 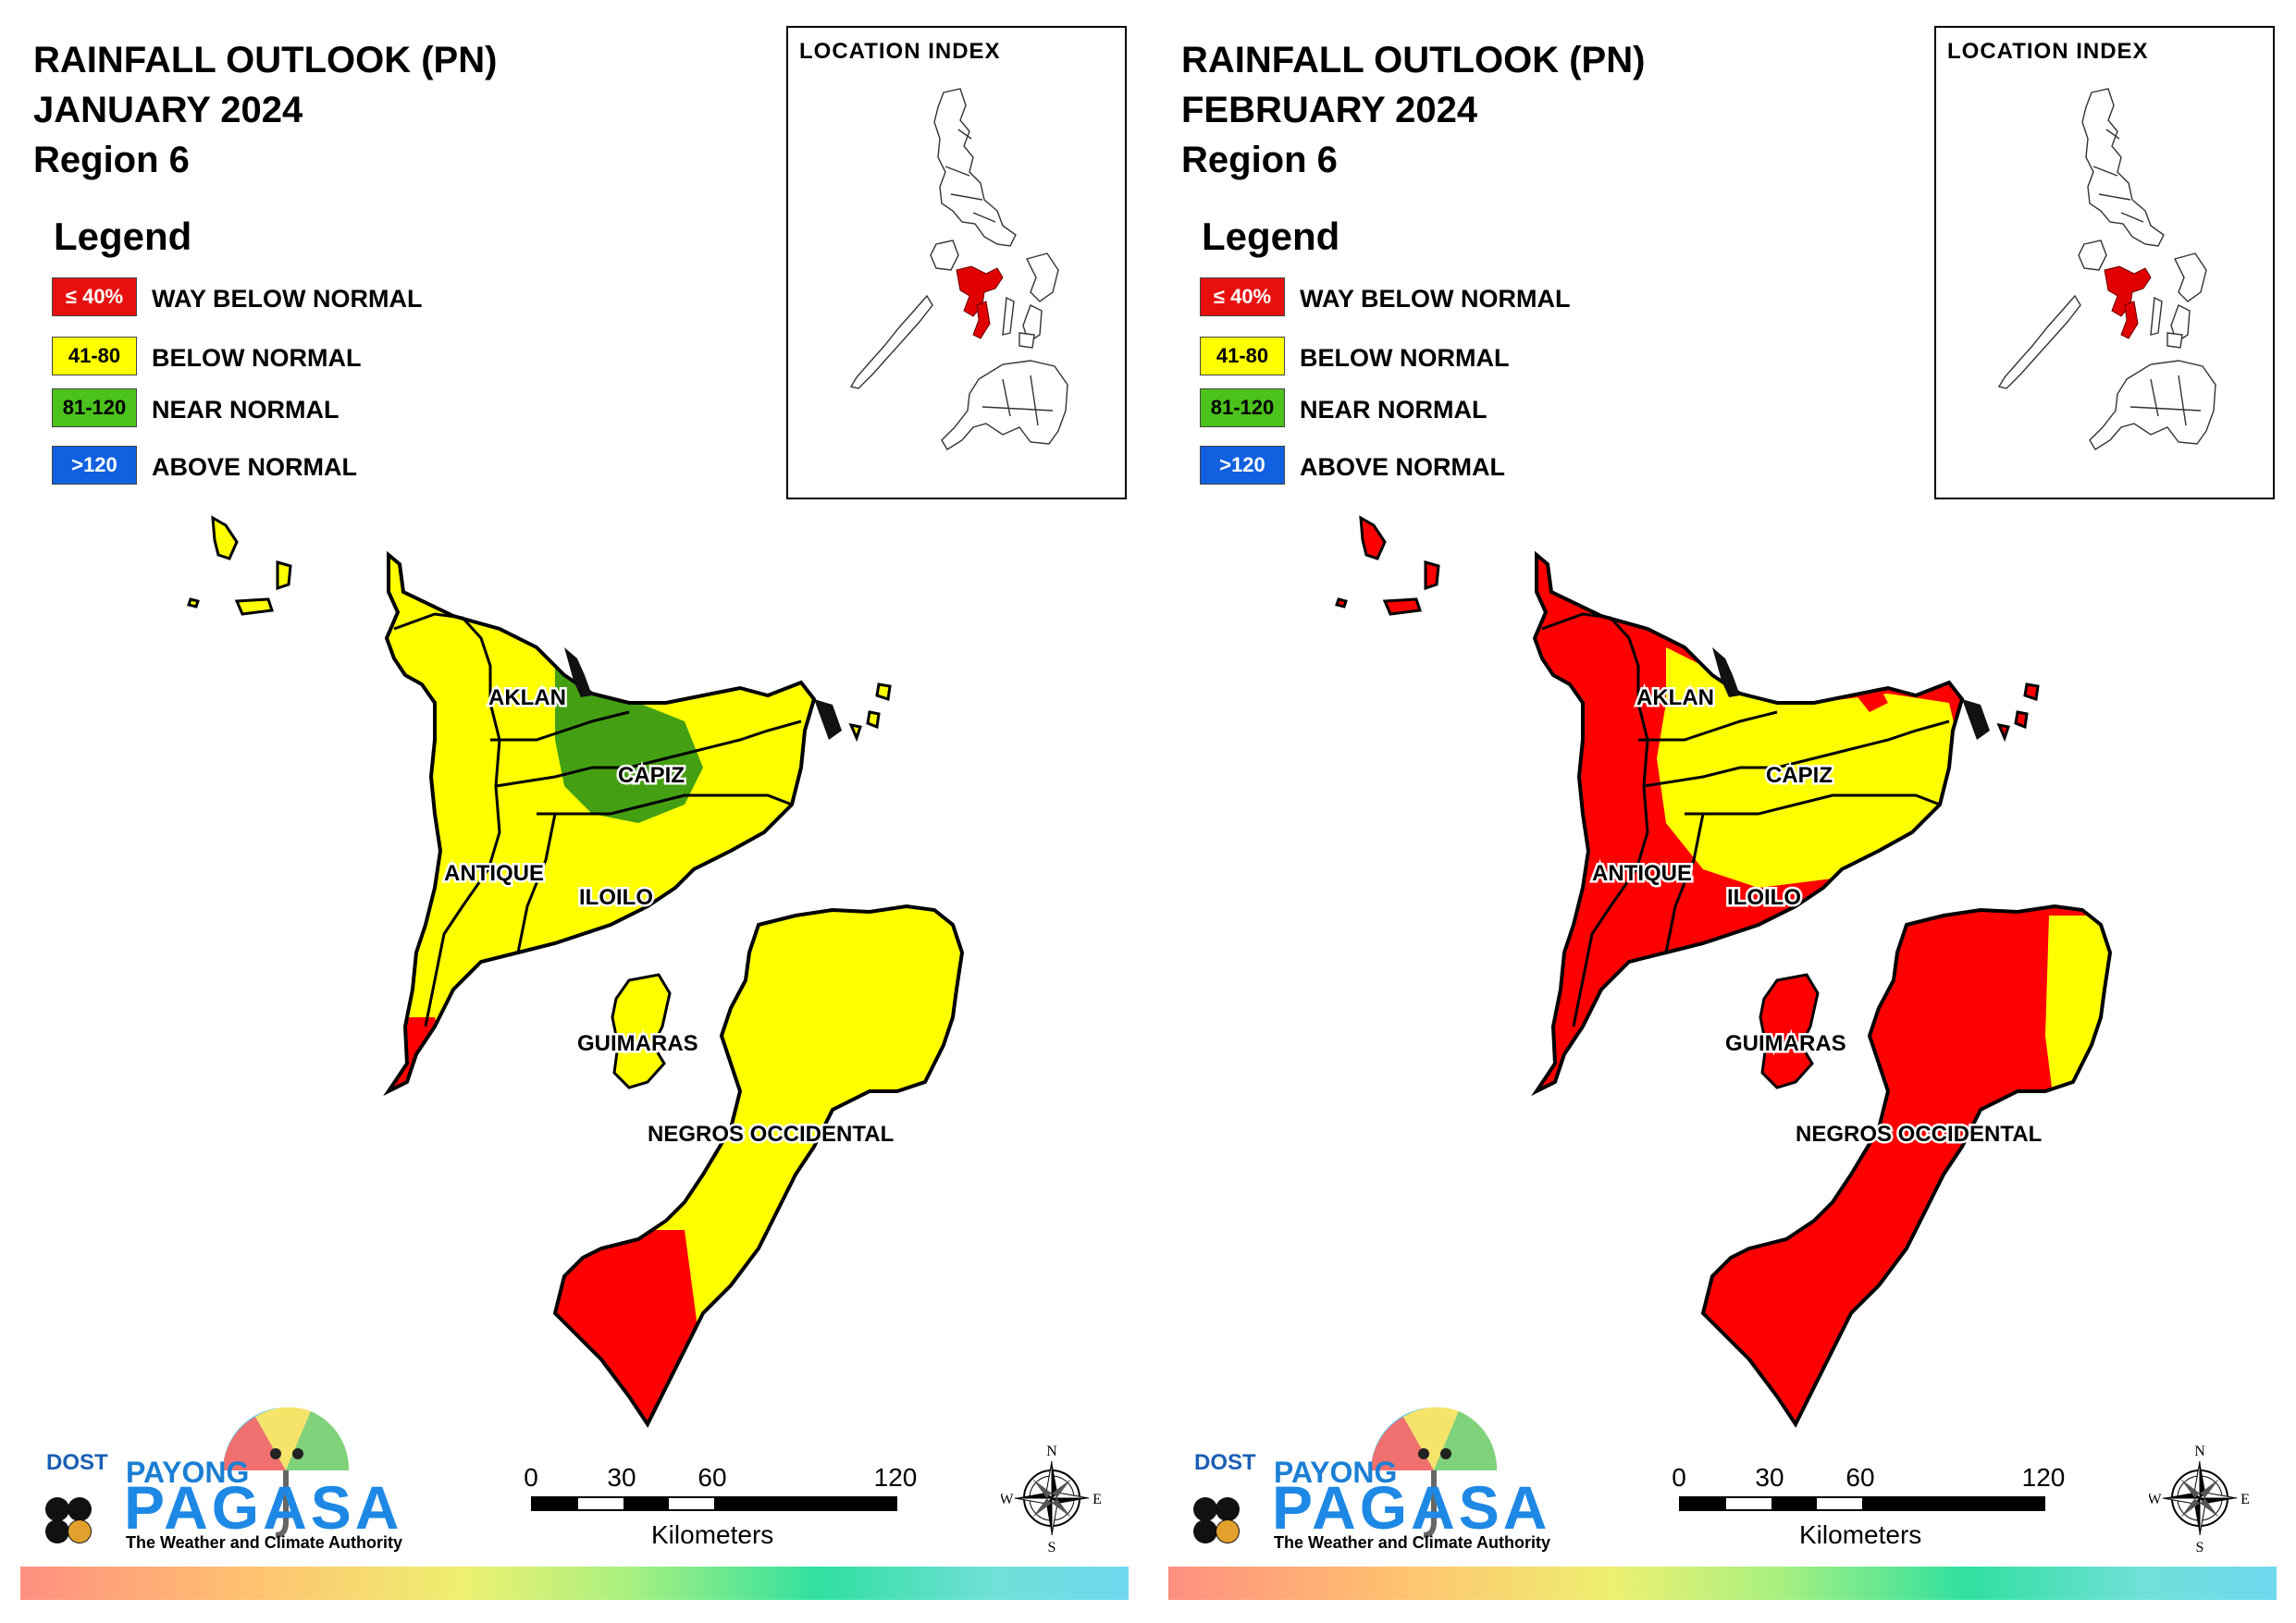 I want to click on title-line-2: JANUARY 2024, so click(x=168, y=110).